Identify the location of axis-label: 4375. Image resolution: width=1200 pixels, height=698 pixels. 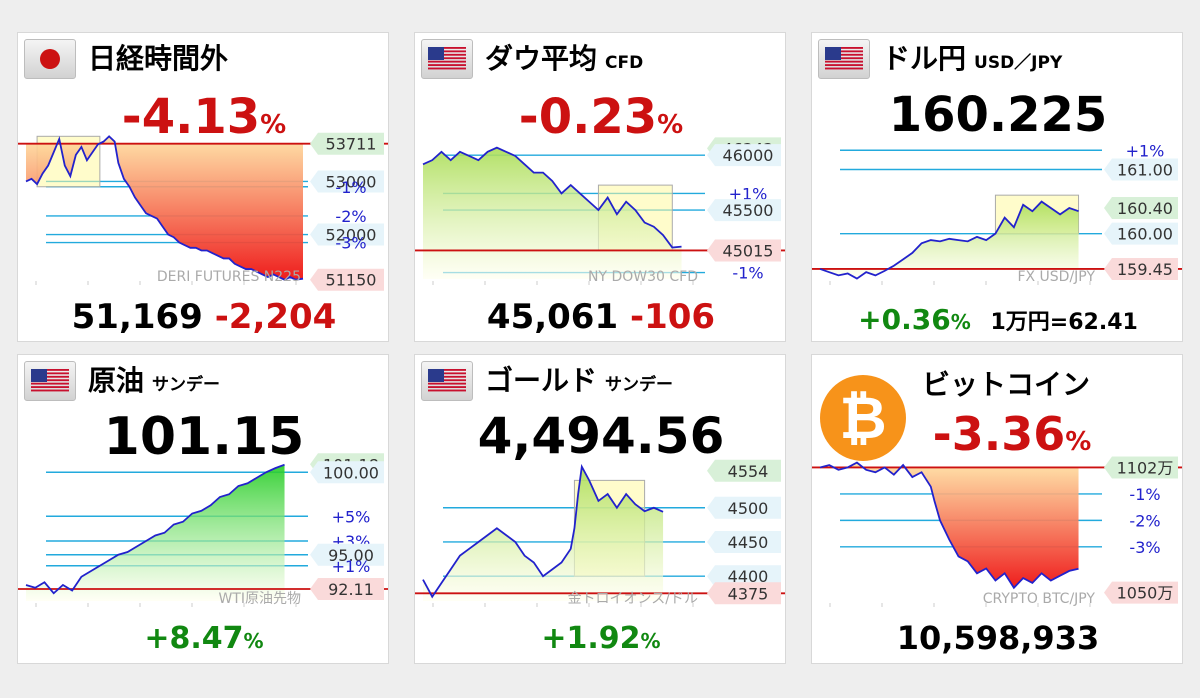
(748, 593).